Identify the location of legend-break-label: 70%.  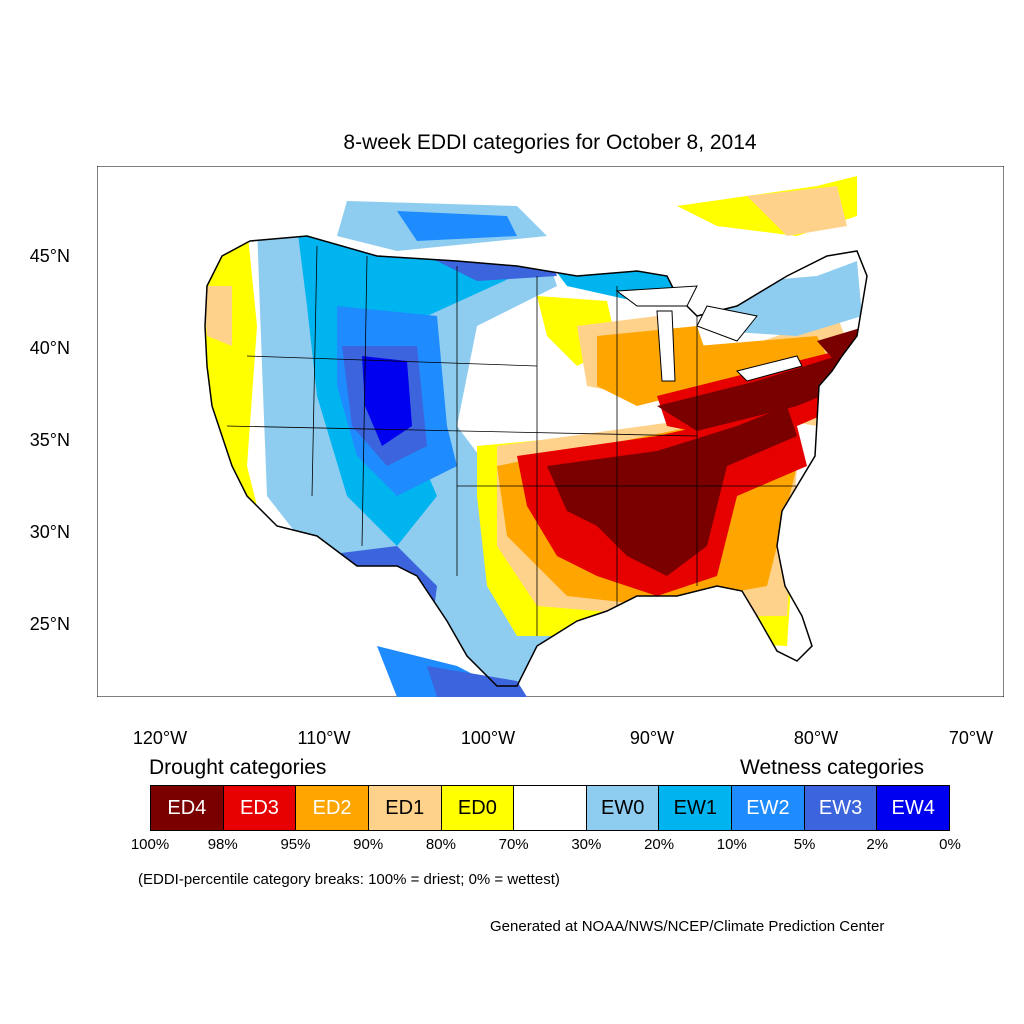
(513, 844).